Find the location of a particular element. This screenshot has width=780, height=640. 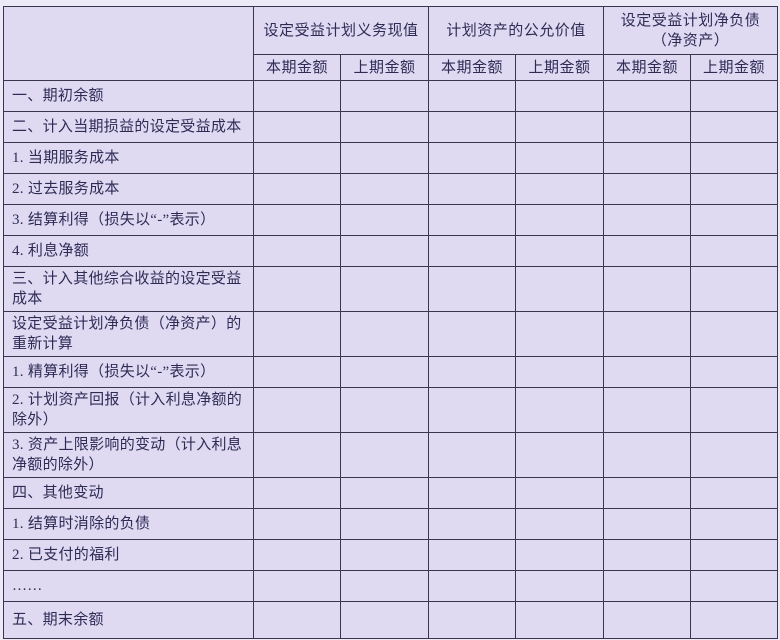

row-label-cell: 四、其他变动 is located at coordinates (128, 493).